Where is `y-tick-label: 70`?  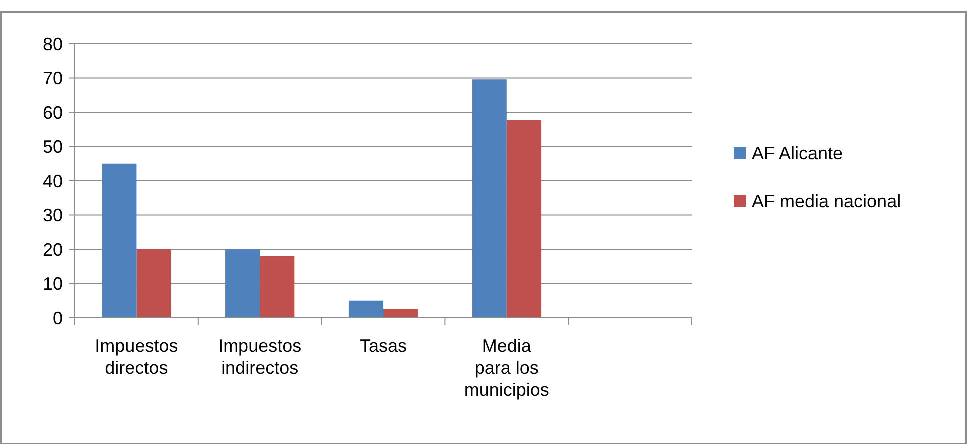 y-tick-label: 70 is located at coordinates (52, 78).